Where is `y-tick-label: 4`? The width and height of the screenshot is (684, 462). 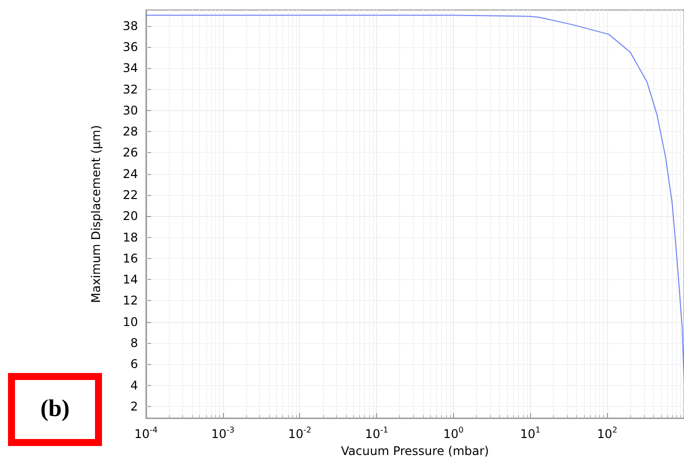
y-tick-label: 4 is located at coordinates (134, 385).